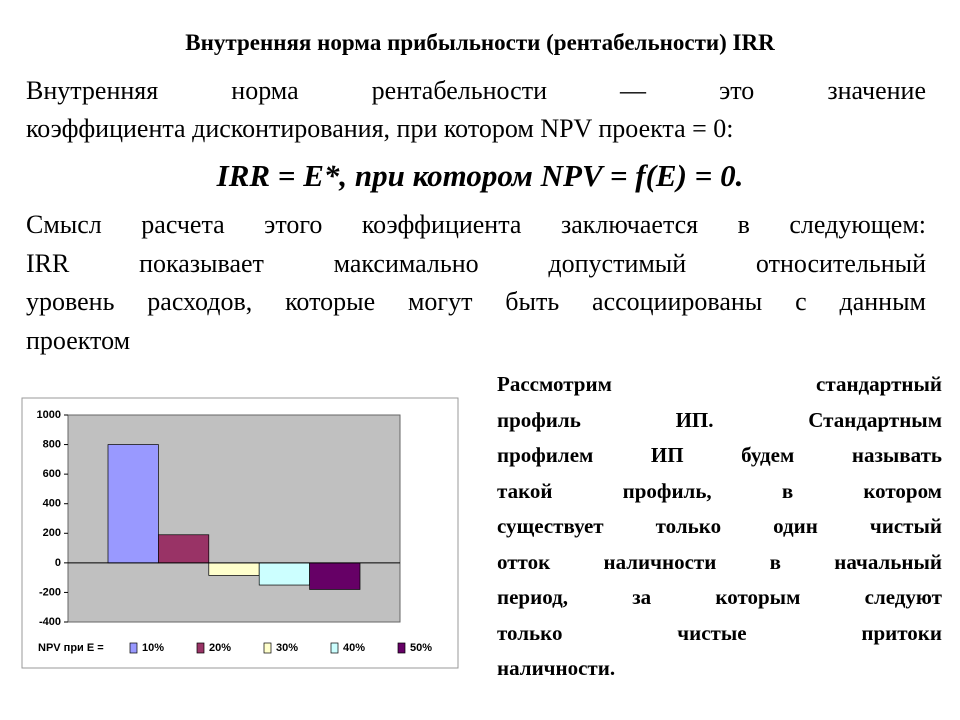 This screenshot has height=720, width=960. What do you see at coordinates (421, 648) in the screenshot?
I see `legend-label: 50%` at bounding box center [421, 648].